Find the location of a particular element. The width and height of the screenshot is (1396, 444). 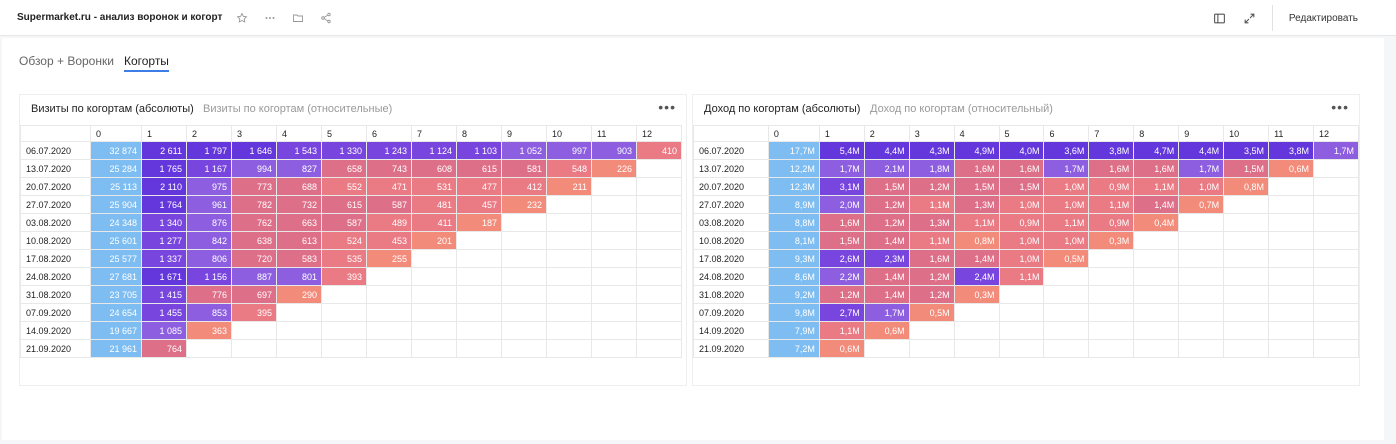

star-icon is located at coordinates (242, 18).